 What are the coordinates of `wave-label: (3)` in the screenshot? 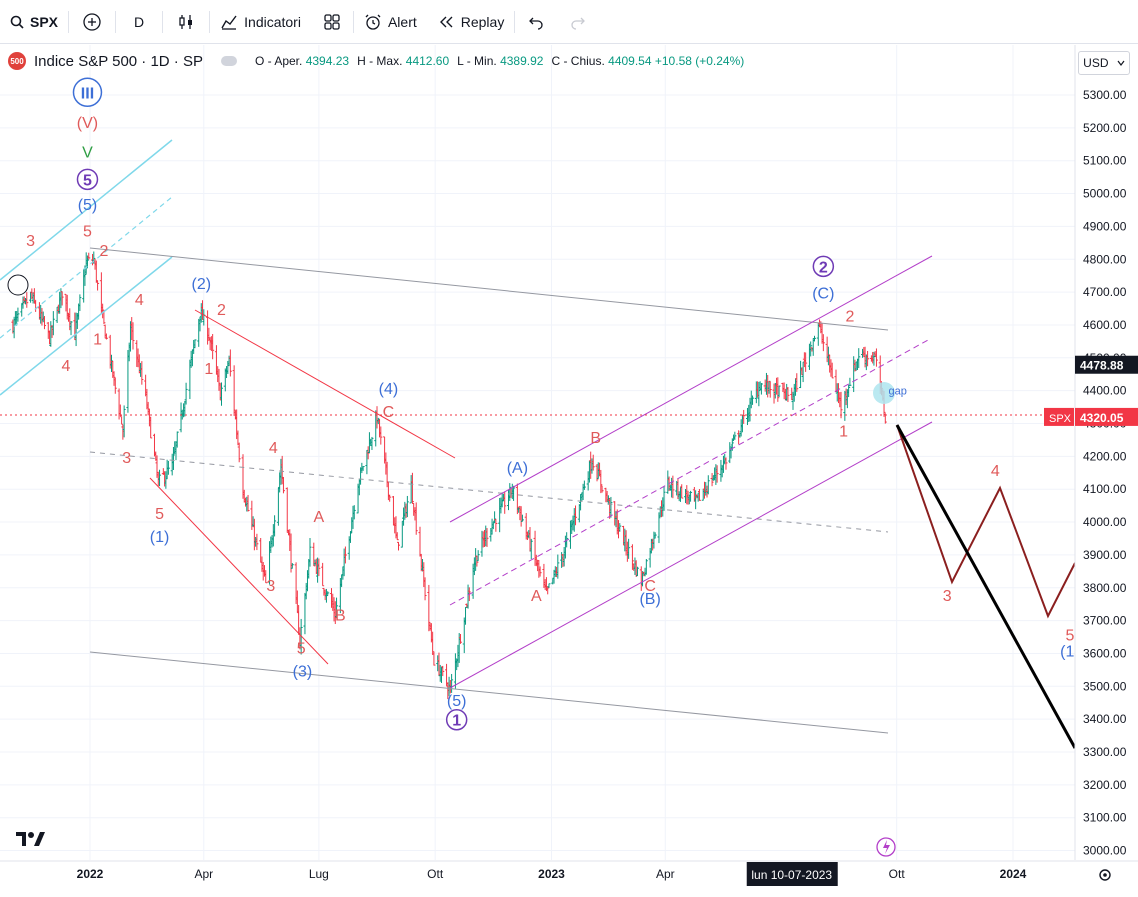 It's located at (303, 671).